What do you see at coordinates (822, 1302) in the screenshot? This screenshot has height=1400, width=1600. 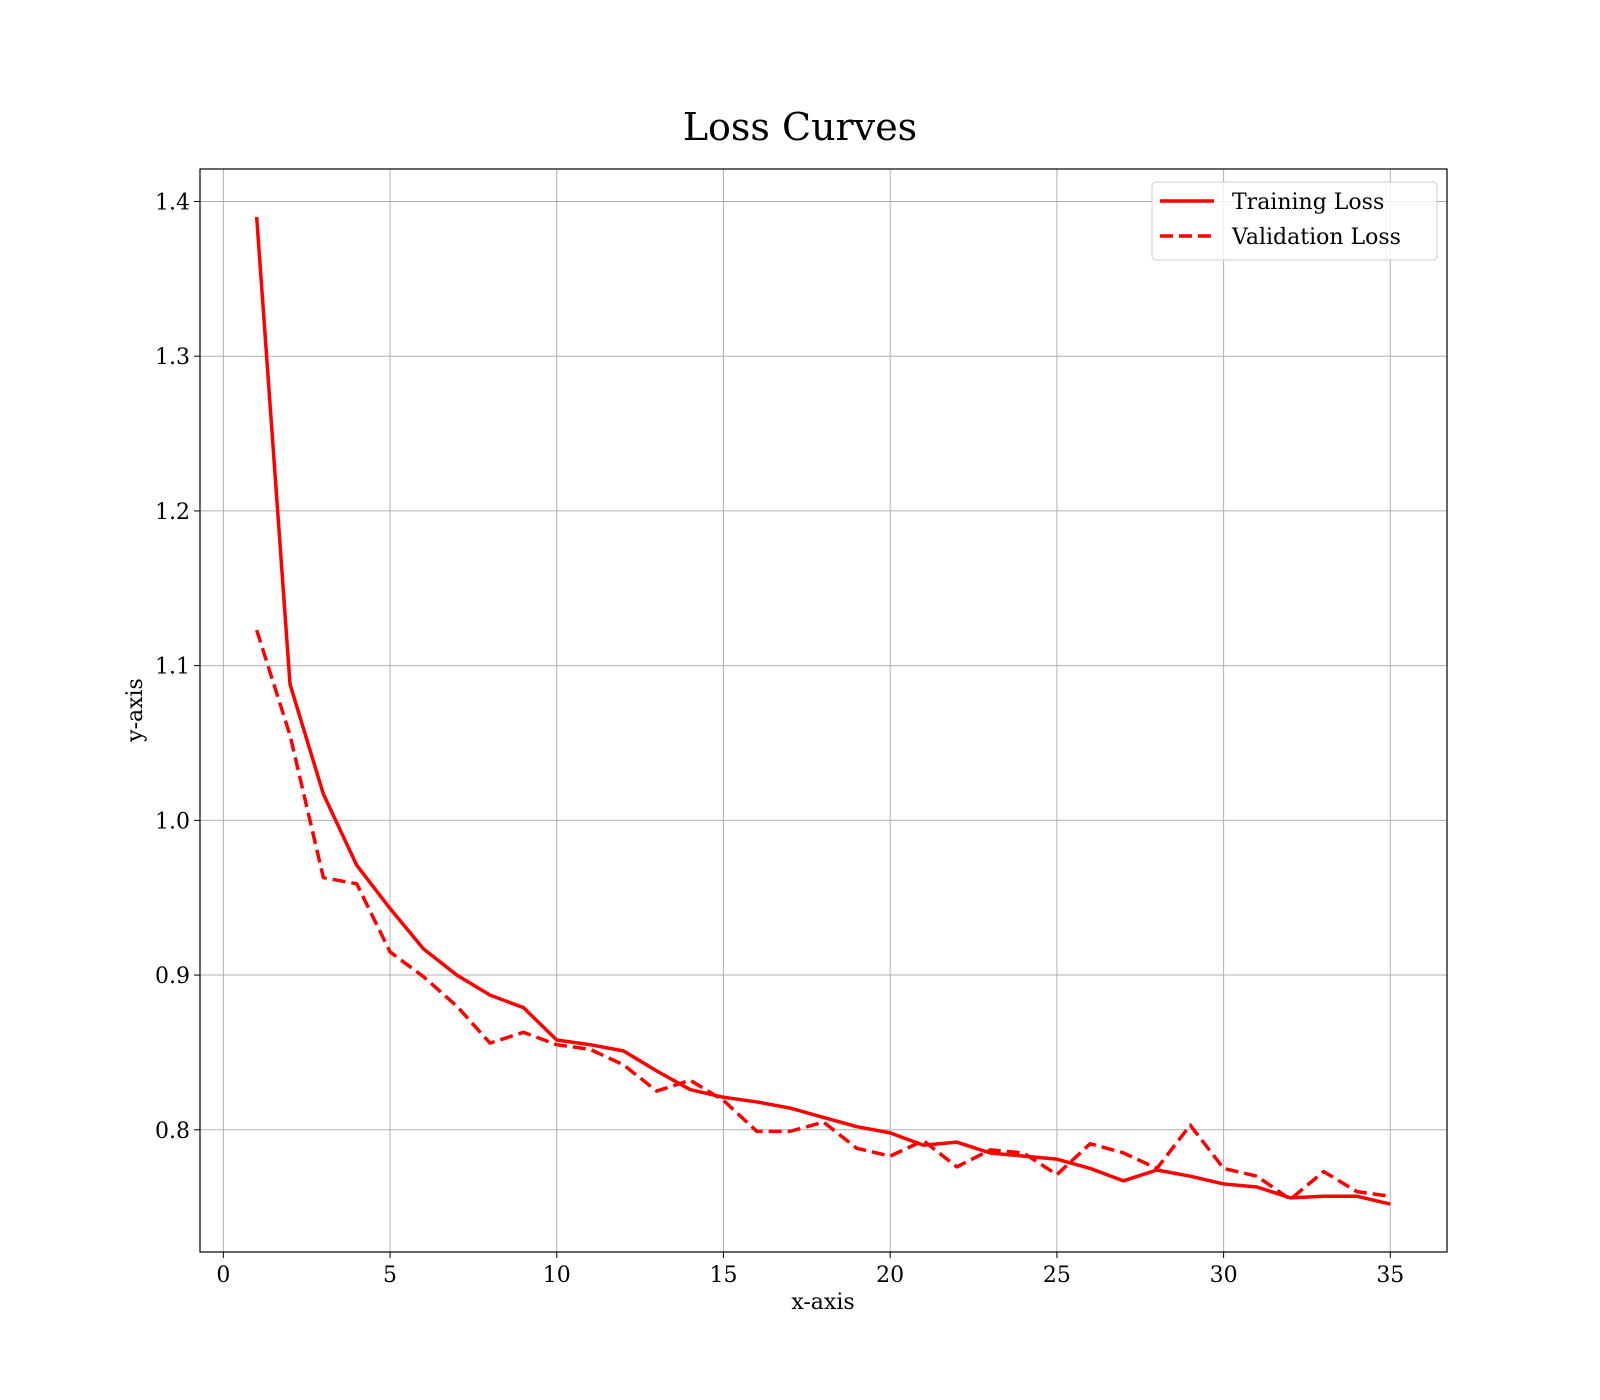 I see `x-axis-label: x-axis` at bounding box center [822, 1302].